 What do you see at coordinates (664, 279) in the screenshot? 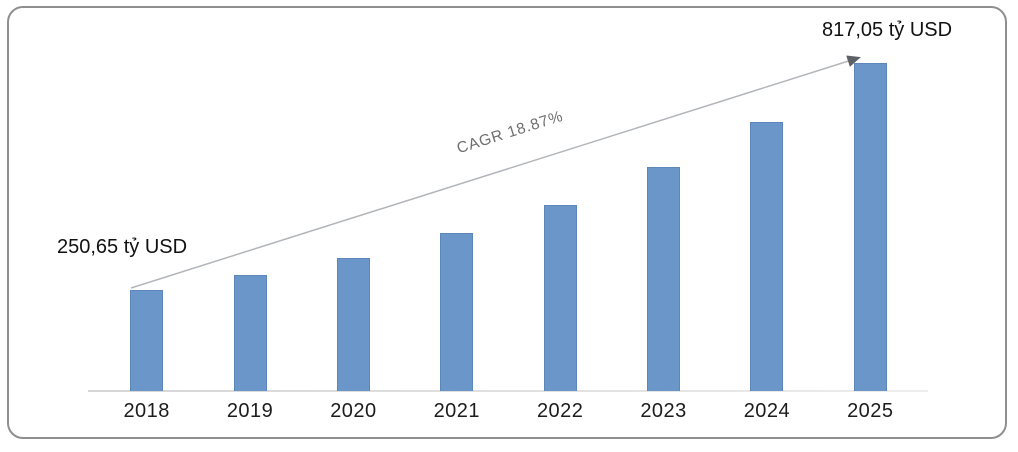
I see `bar-2023` at bounding box center [664, 279].